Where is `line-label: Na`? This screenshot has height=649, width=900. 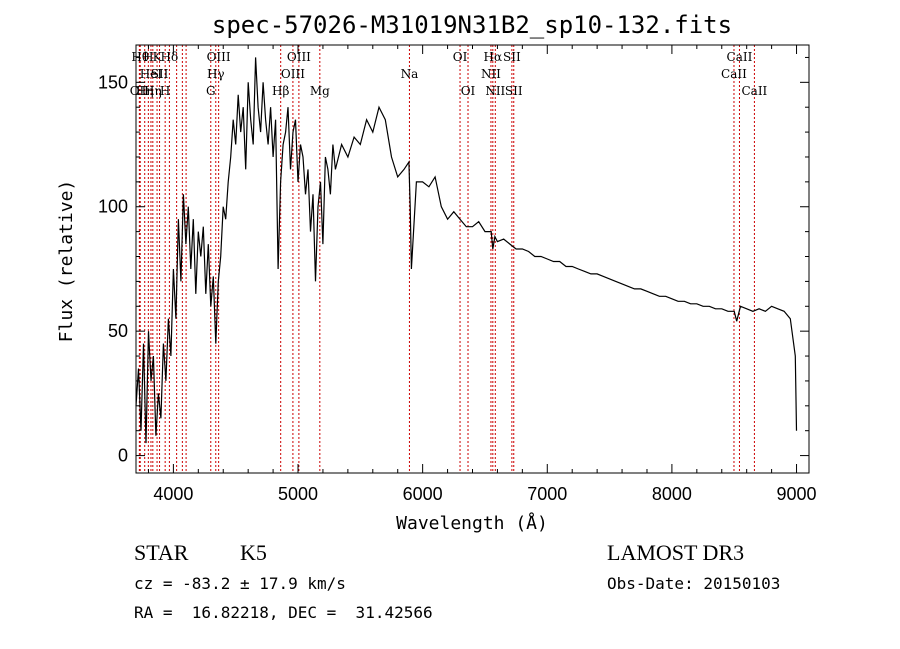 line-label: Na is located at coordinates (410, 74).